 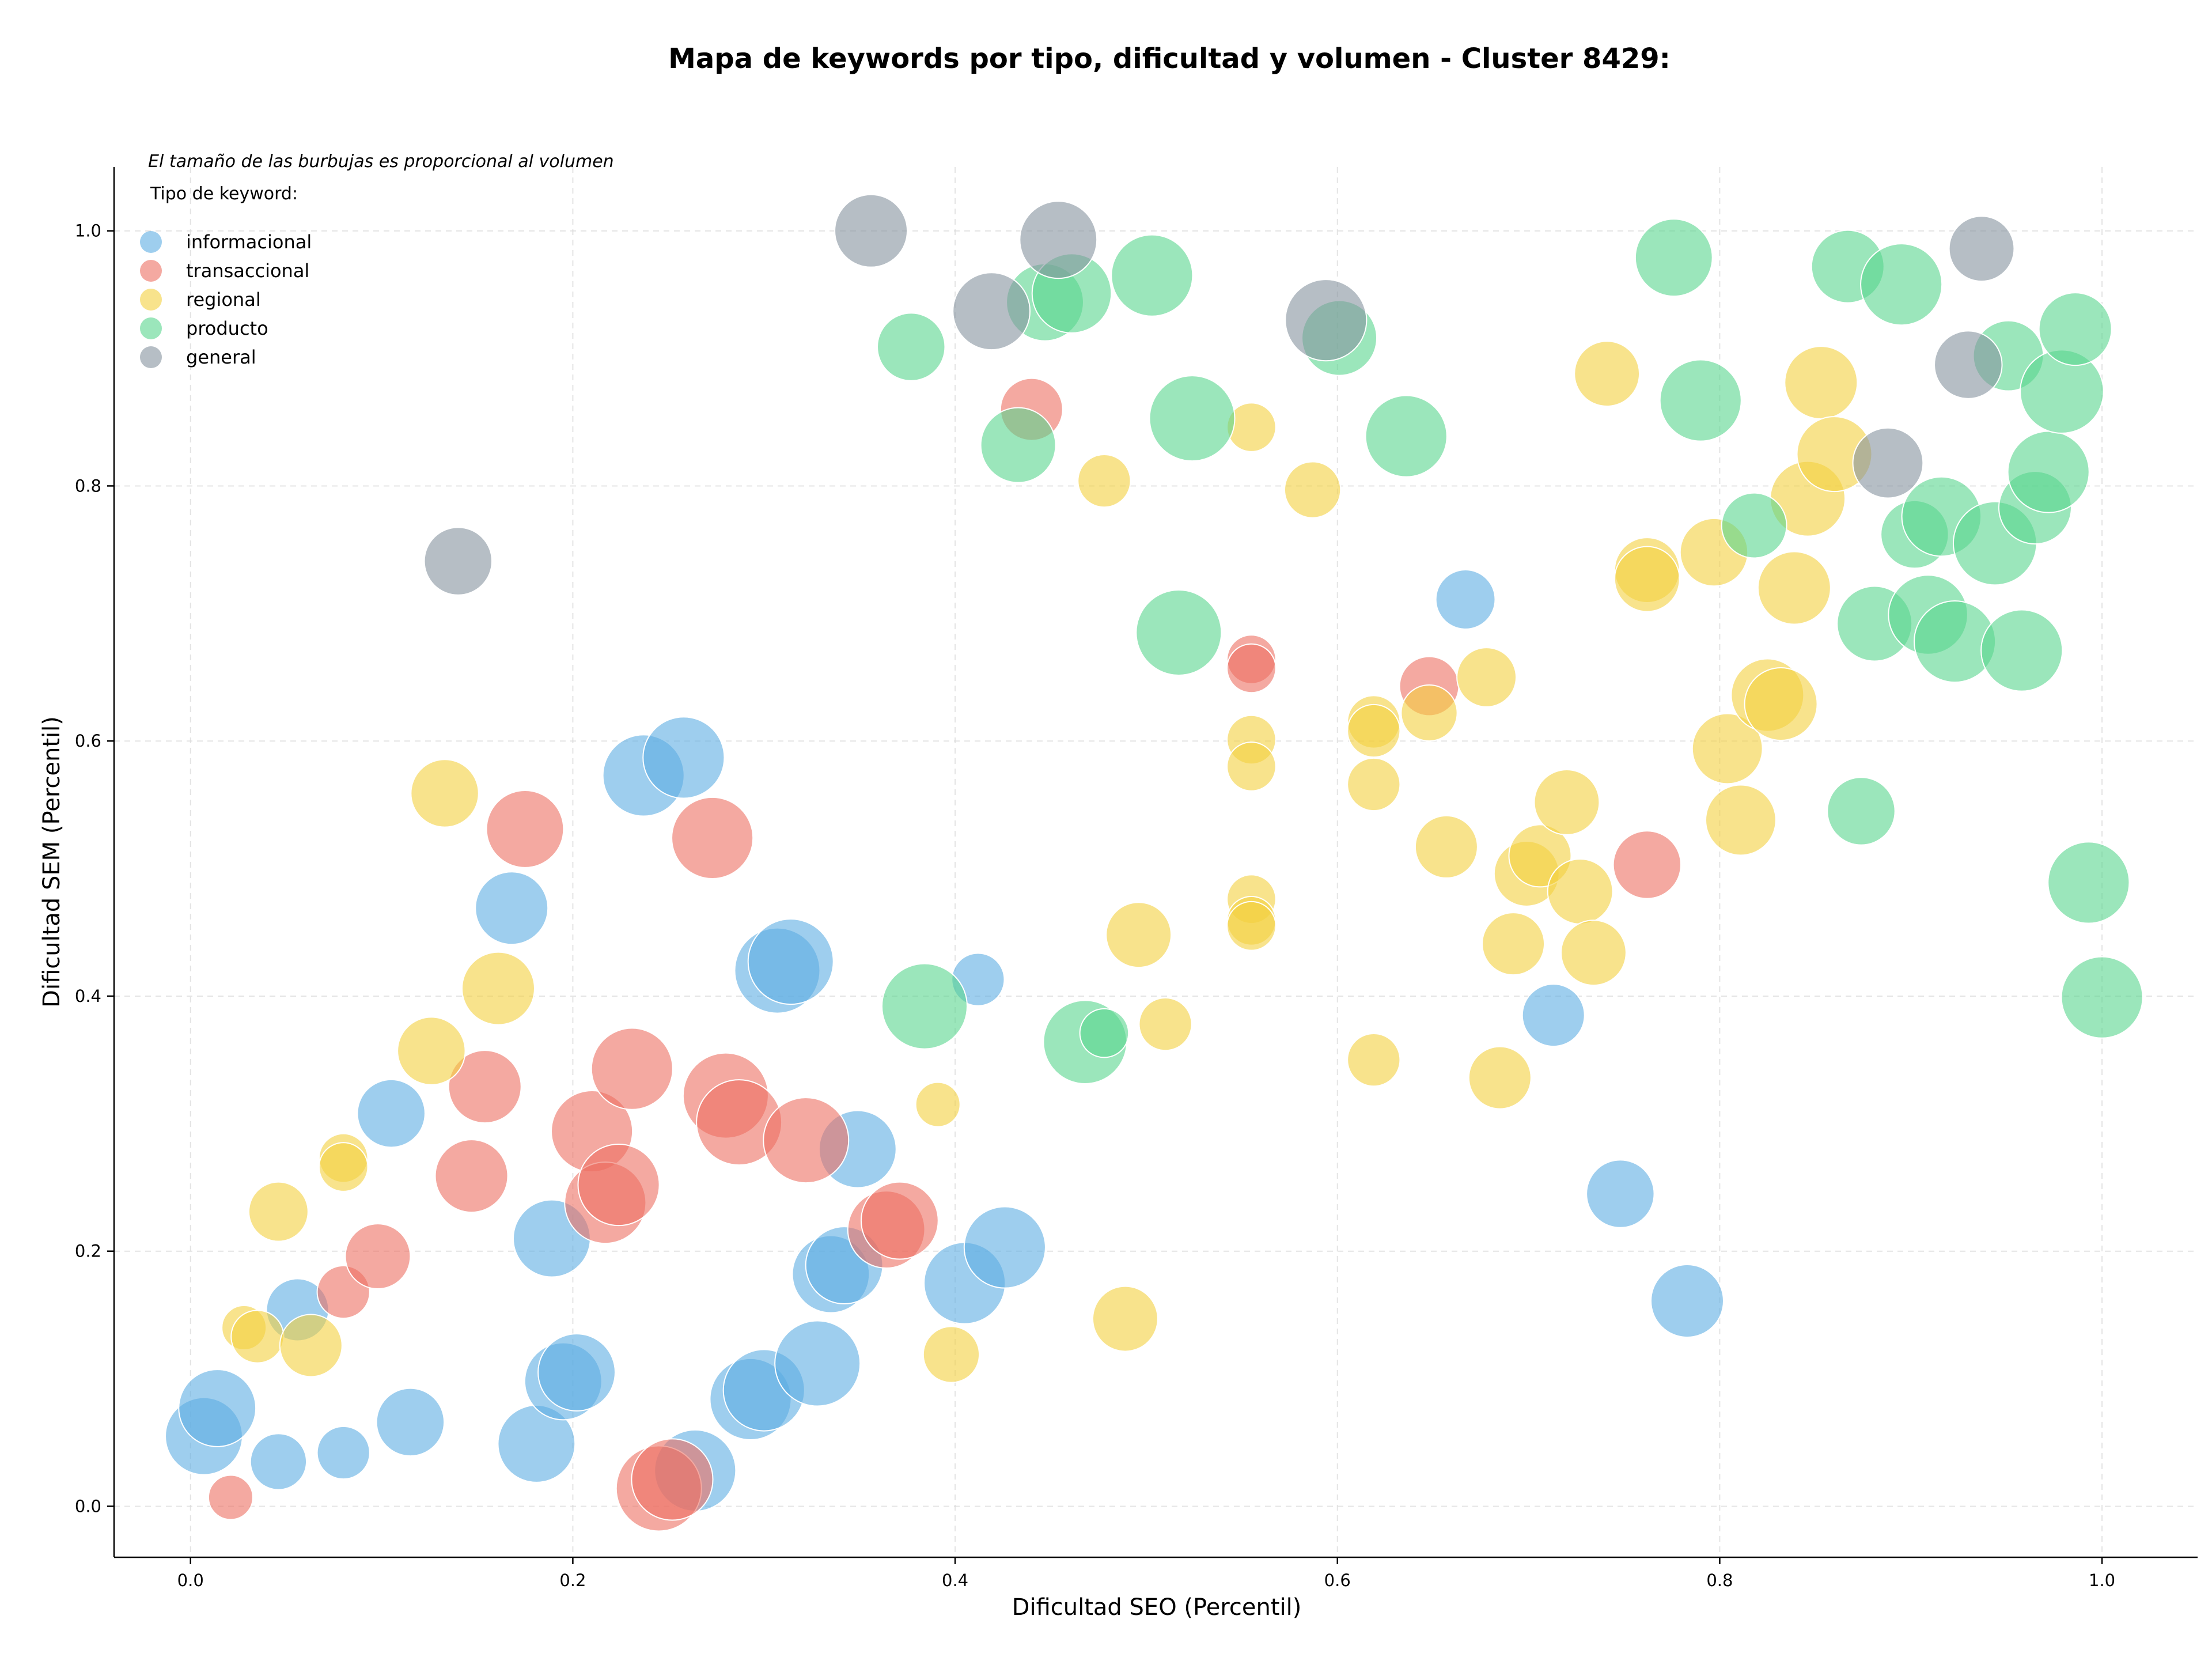 What do you see at coordinates (88, 485) in the screenshot?
I see `y-tick-label: 0.8` at bounding box center [88, 485].